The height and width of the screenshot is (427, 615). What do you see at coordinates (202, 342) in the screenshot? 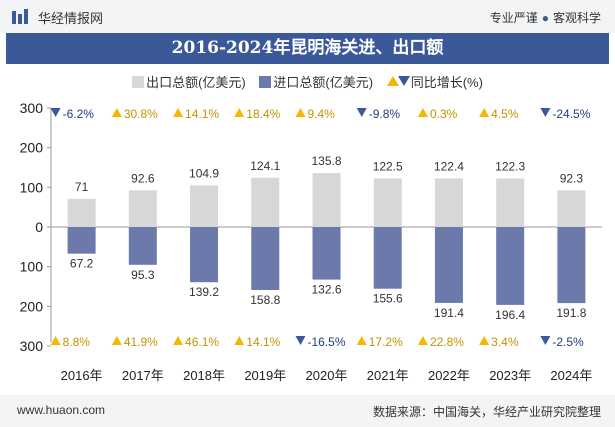
I see `import-growth-label: 46.1%` at bounding box center [202, 342].